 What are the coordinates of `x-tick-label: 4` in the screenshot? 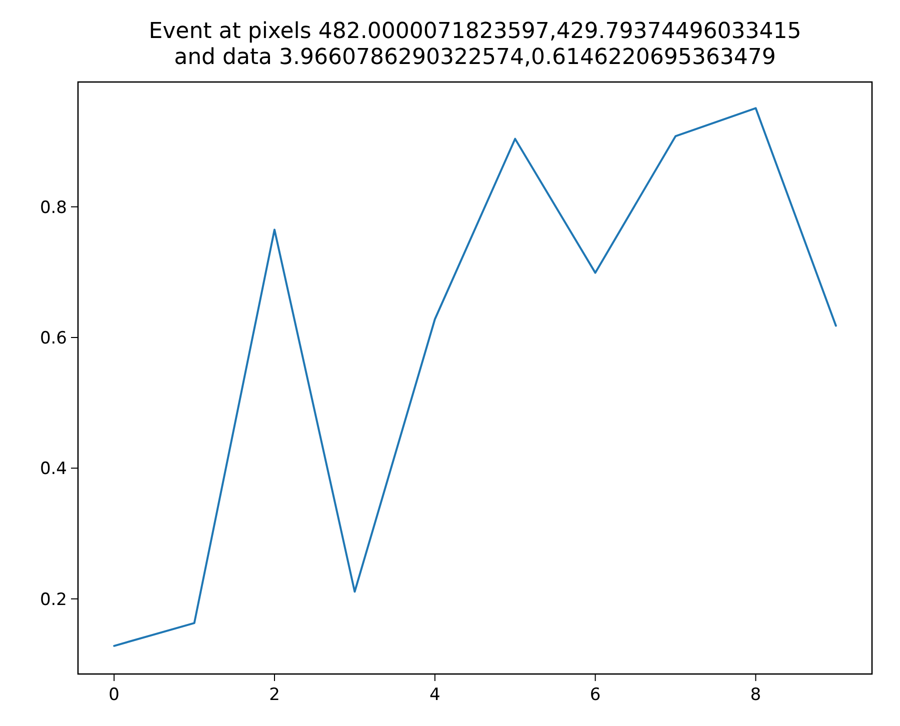 It's located at (434, 695).